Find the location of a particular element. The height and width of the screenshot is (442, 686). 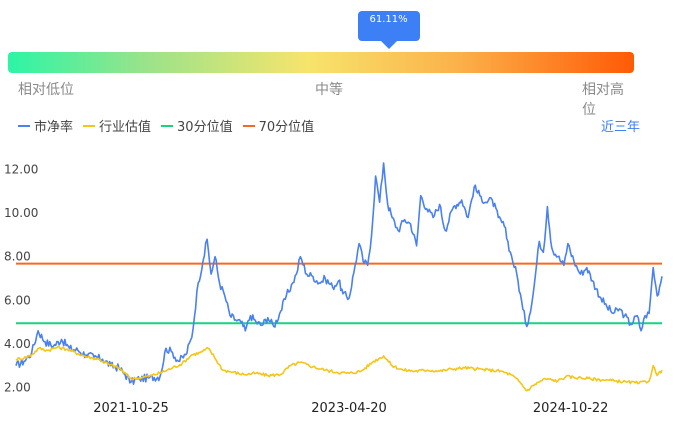

legend-item-p30: 30分位值 is located at coordinates (197, 125).